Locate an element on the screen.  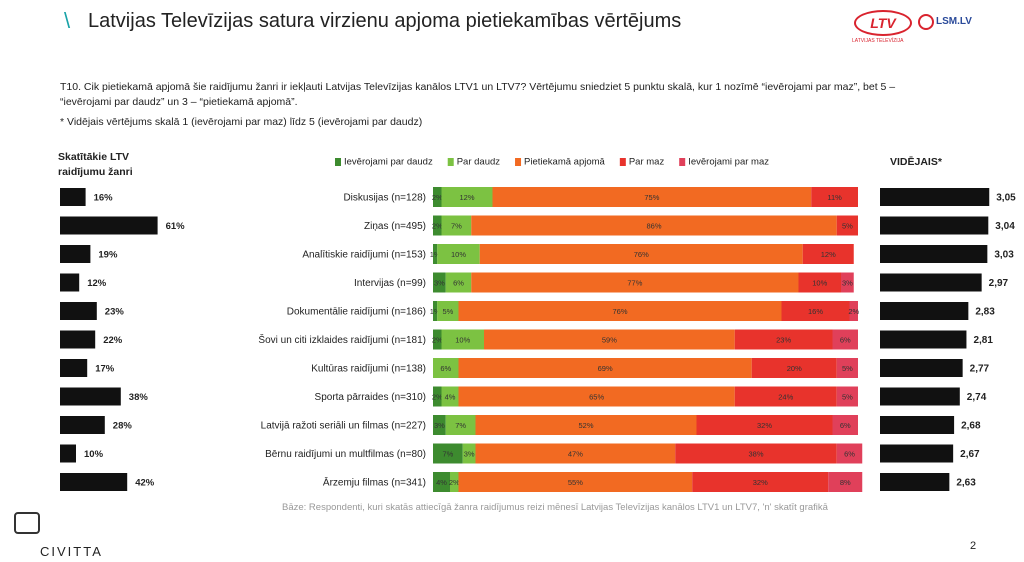
segment-label: 55% is located at coordinates (575, 482).